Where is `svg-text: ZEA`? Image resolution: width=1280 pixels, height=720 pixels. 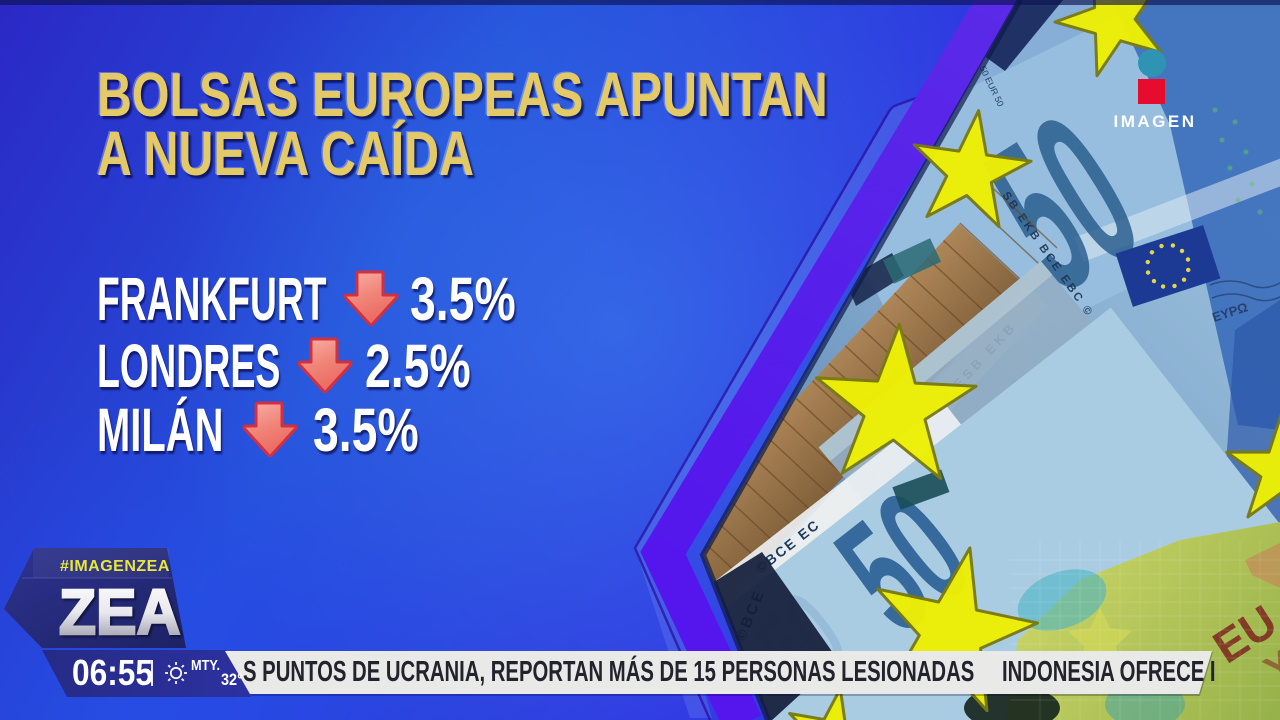 svg-text: ZEA is located at coordinates (120, 613).